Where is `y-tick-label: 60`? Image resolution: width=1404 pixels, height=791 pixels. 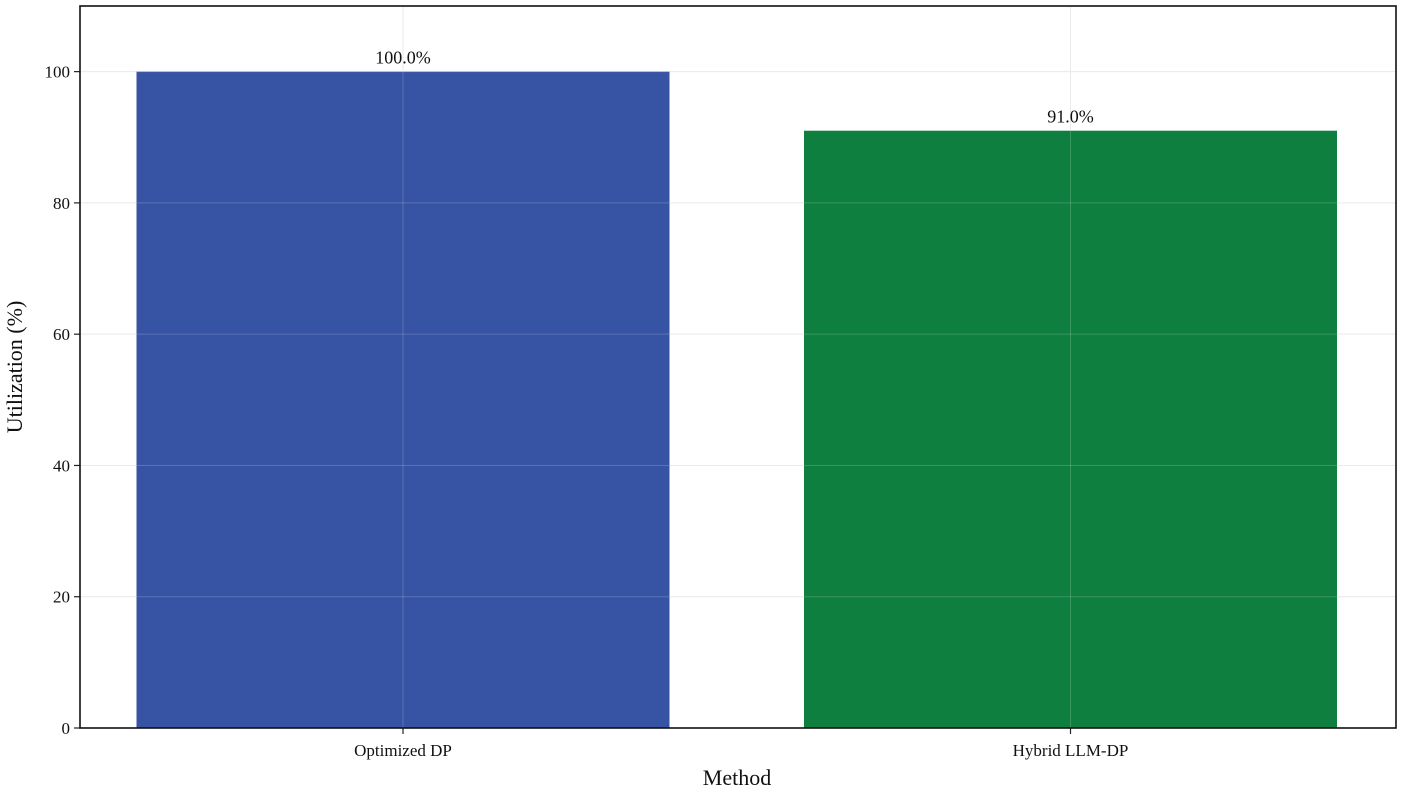
y-tick-label: 60 is located at coordinates (61, 334).